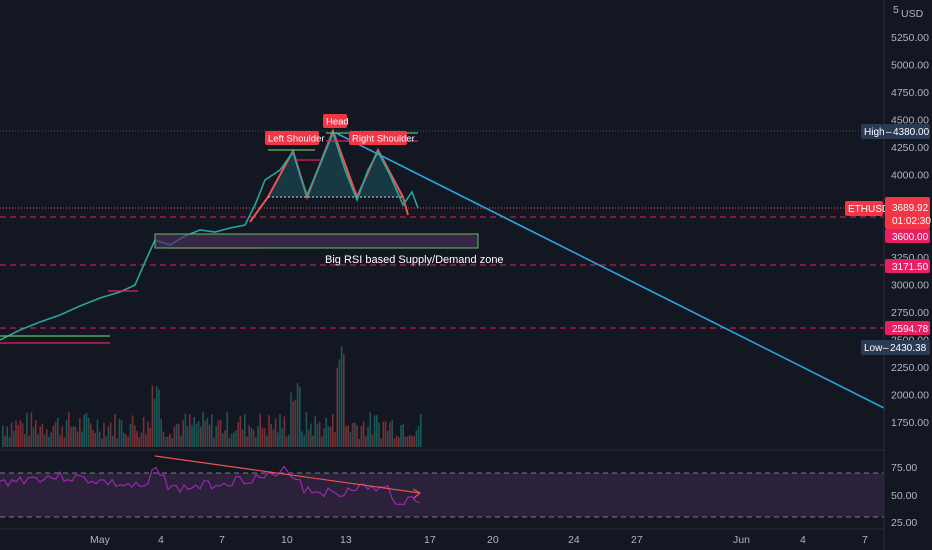 The image size is (932, 550). What do you see at coordinates (741, 540) in the screenshot?
I see `time-label-jun: Jun` at bounding box center [741, 540].